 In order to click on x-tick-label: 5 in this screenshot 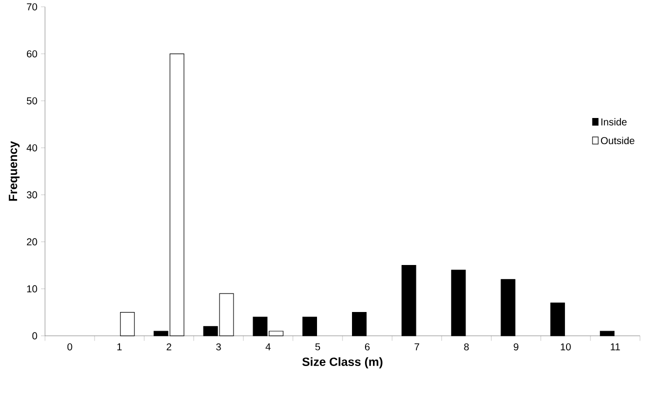, I will do `click(317, 346)`.